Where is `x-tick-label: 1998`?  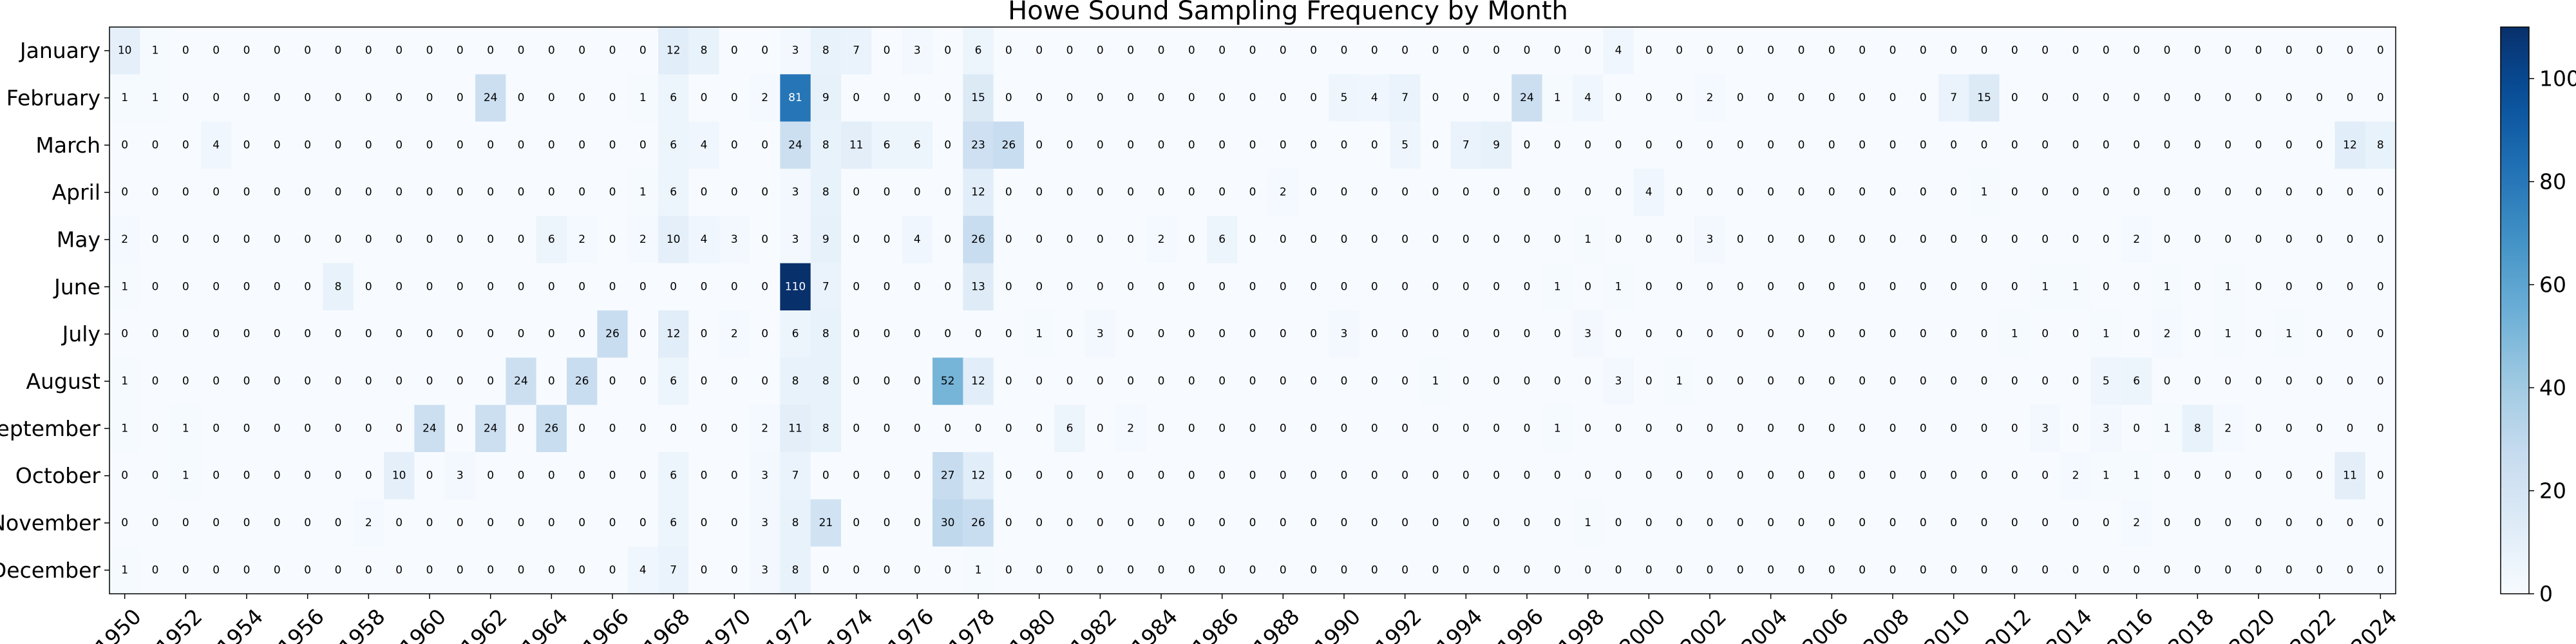
x-tick-label: 1998 is located at coordinates (1581, 624).